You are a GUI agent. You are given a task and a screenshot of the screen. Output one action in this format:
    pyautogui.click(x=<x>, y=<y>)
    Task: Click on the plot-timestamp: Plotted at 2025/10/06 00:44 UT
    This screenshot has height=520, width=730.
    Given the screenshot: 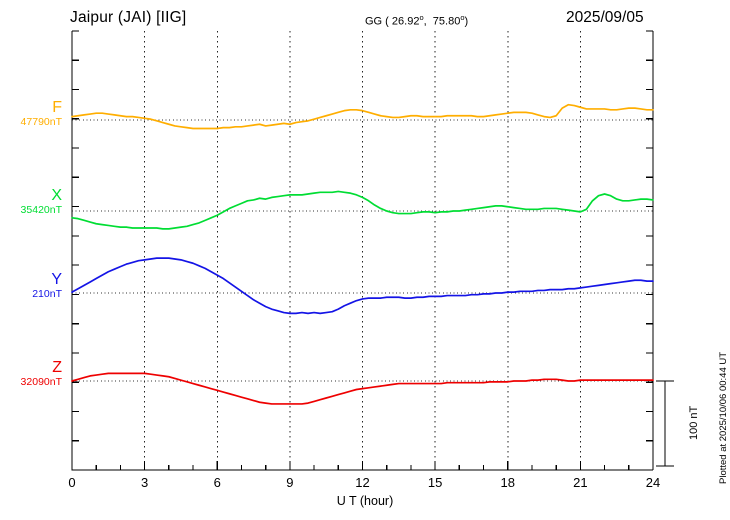 What is the action you would take?
    pyautogui.click(x=723, y=417)
    